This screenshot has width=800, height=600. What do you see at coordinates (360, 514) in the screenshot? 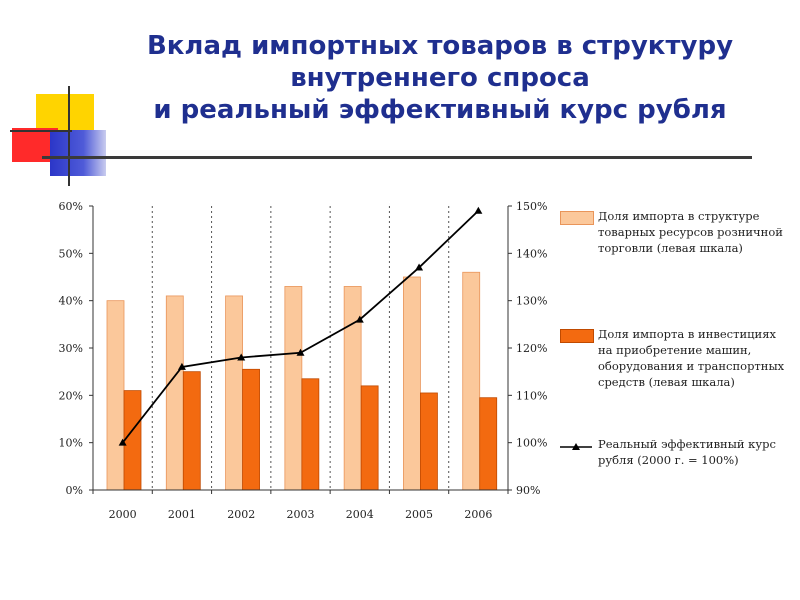
I see `x-tick-label: 2004` at bounding box center [360, 514].